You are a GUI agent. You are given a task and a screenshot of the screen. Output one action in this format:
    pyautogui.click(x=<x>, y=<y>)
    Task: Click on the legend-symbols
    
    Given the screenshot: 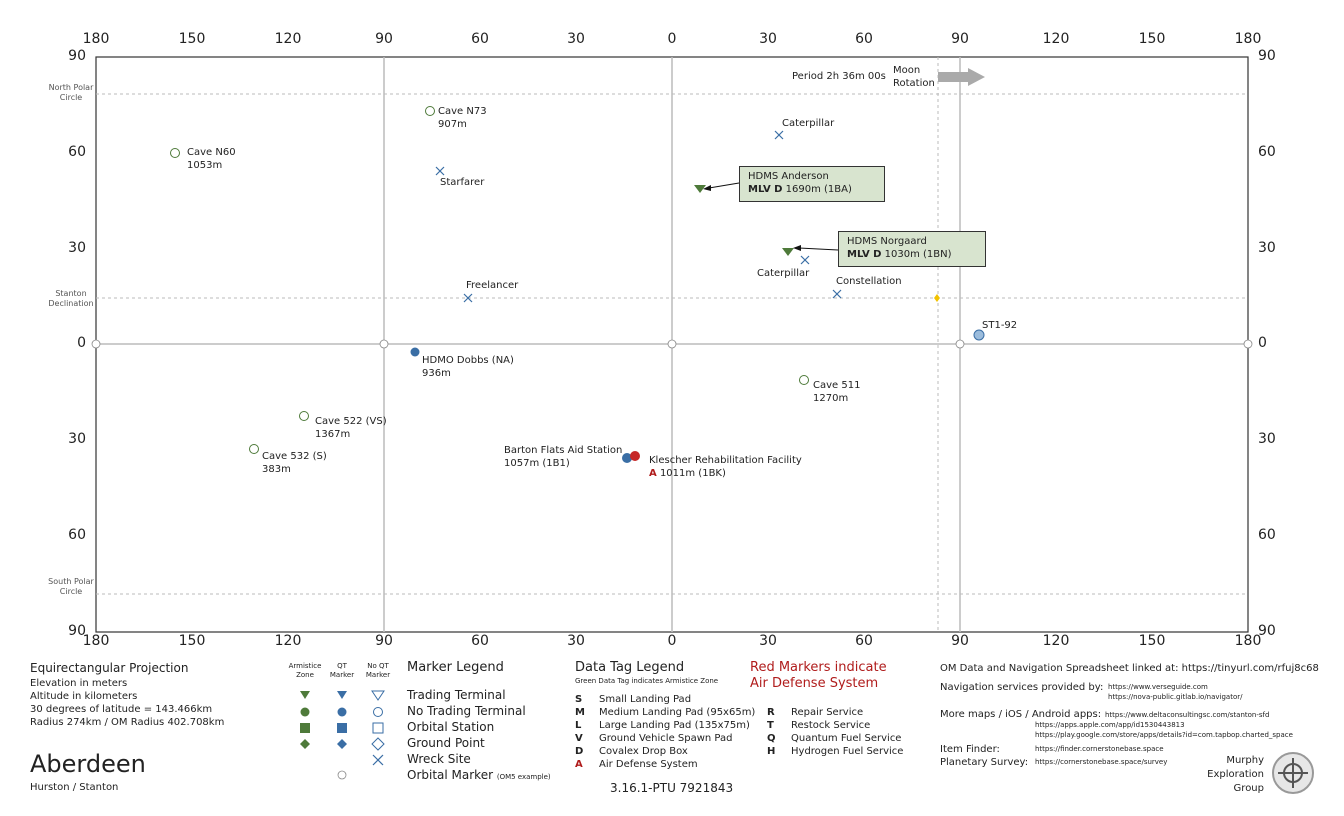 What is the action you would take?
    pyautogui.click(x=342, y=735)
    